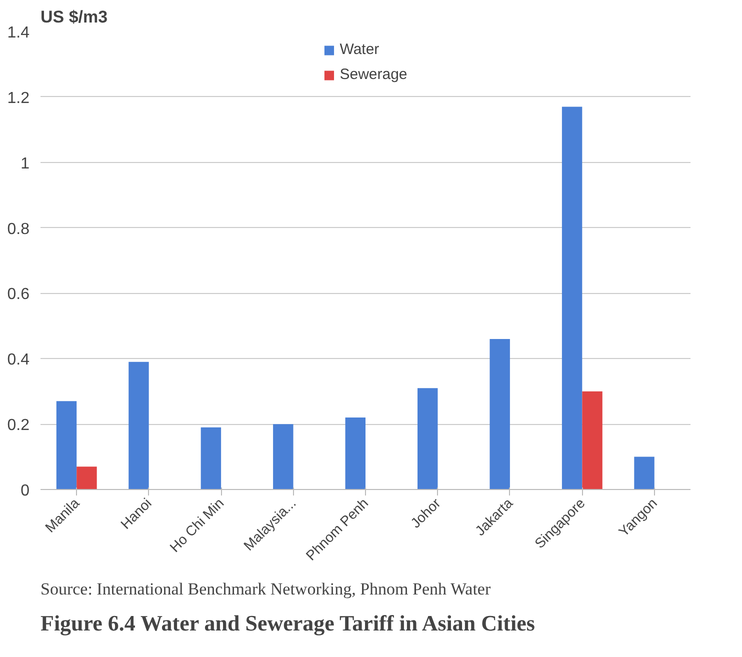 The width and height of the screenshot is (742, 657). Describe the element at coordinates (18, 229) in the screenshot. I see `y-tick-label: 0.8` at that location.